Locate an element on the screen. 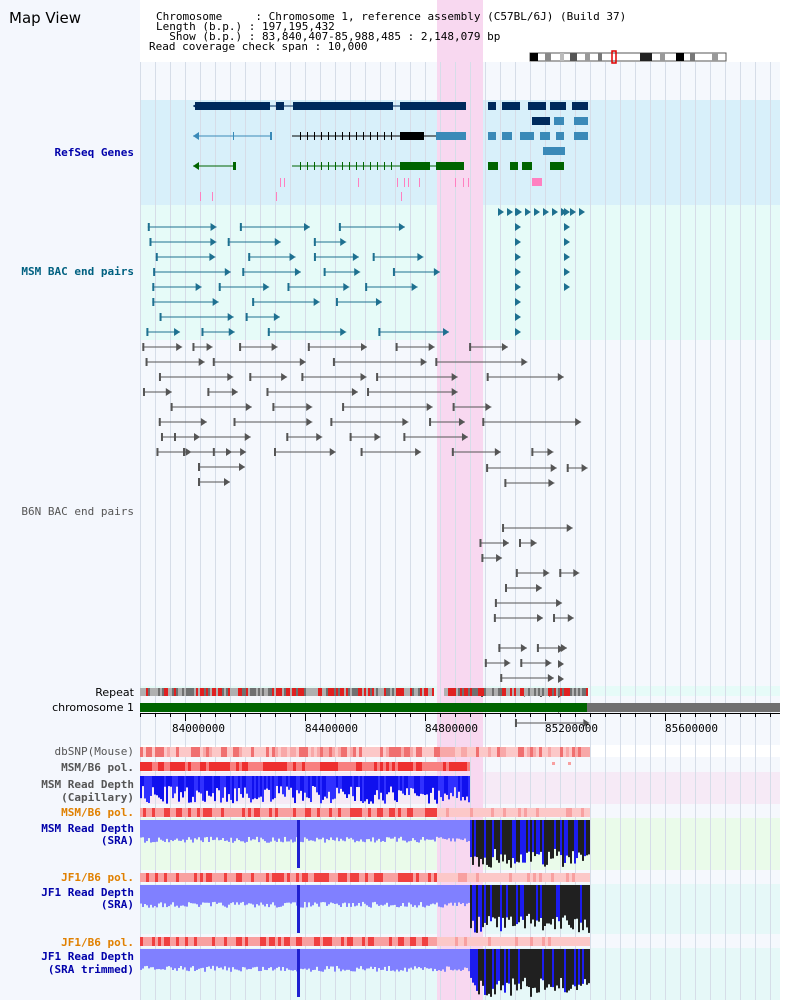 This screenshot has width=800, height=1000. ideogram-band is located at coordinates (600, 57).